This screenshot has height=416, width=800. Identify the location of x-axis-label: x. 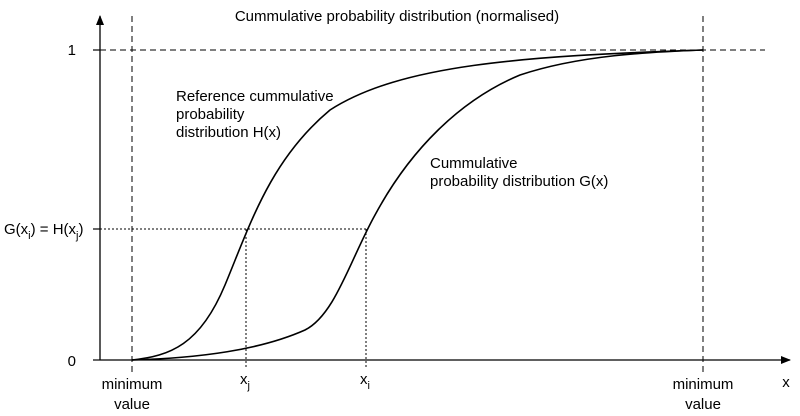
(786, 382).